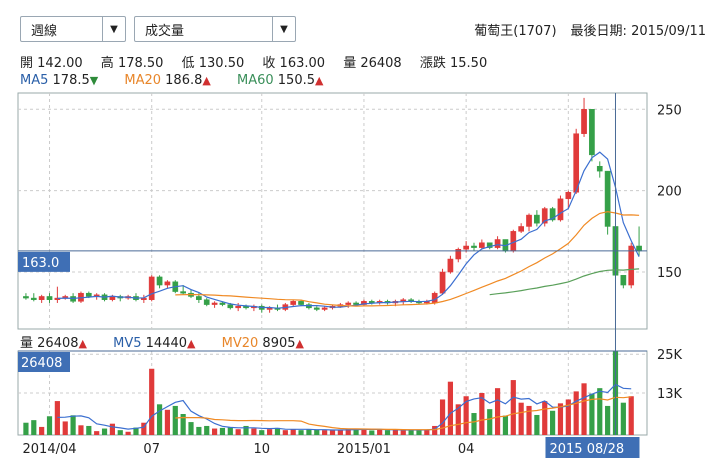 The width and height of the screenshot is (720, 469). I want to click on high-value: 高 178.50, so click(132, 63).